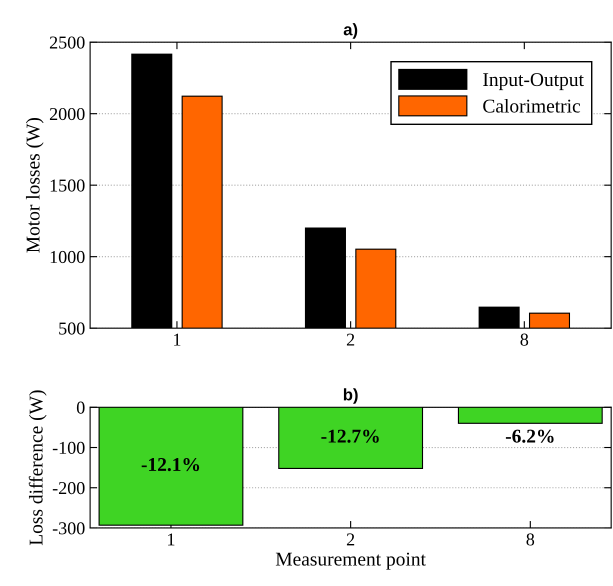  I want to click on y-tick-label: 2500, so click(67, 42).